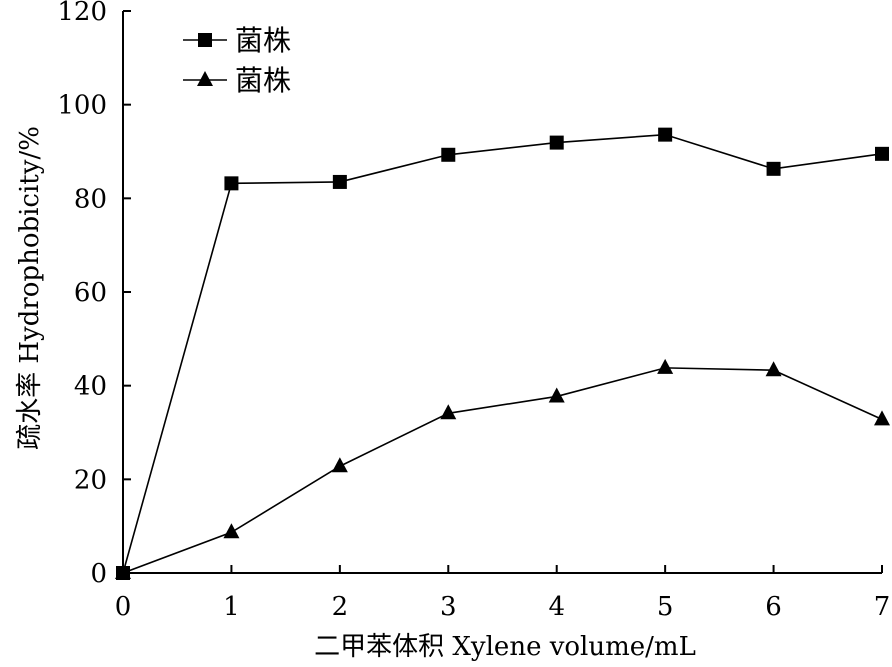 Image resolution: width=892 pixels, height=667 pixels. What do you see at coordinates (90, 199) in the screenshot?
I see `y-tick-label: 80` at bounding box center [90, 199].